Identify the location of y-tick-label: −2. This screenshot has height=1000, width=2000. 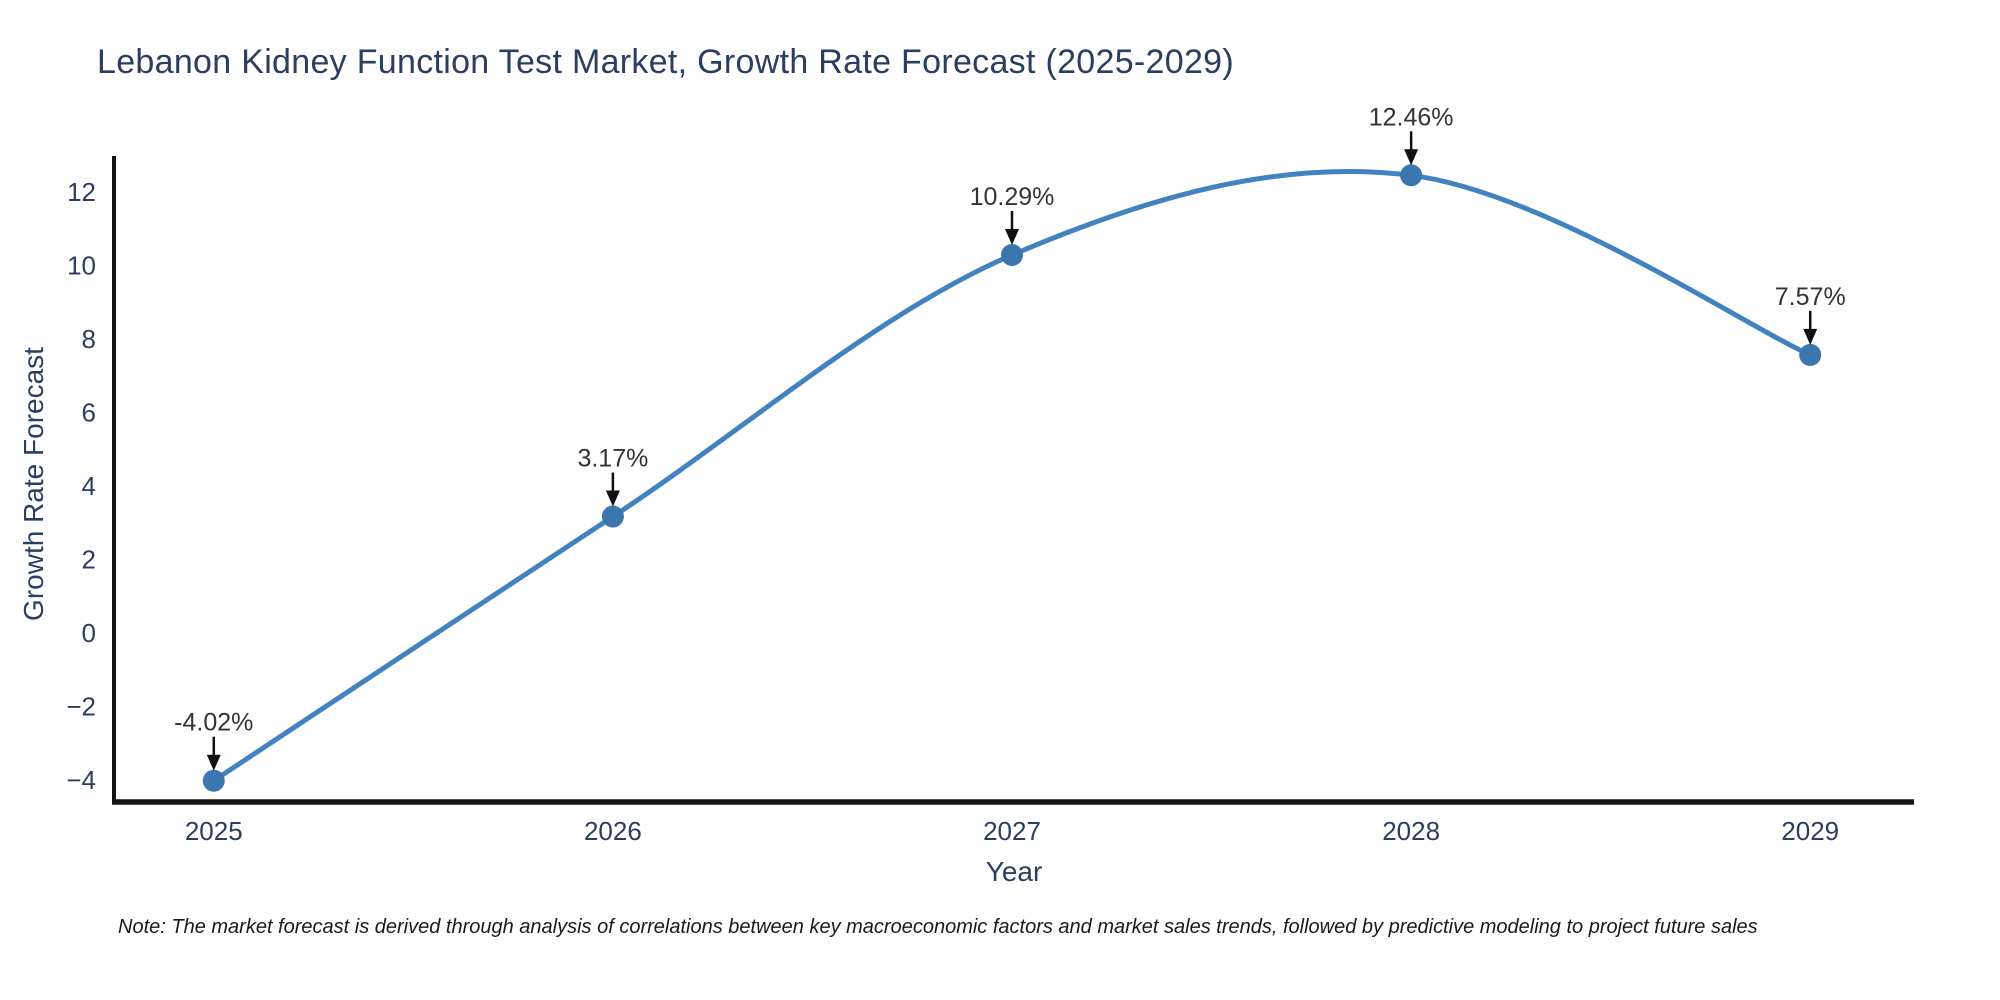
(81, 706).